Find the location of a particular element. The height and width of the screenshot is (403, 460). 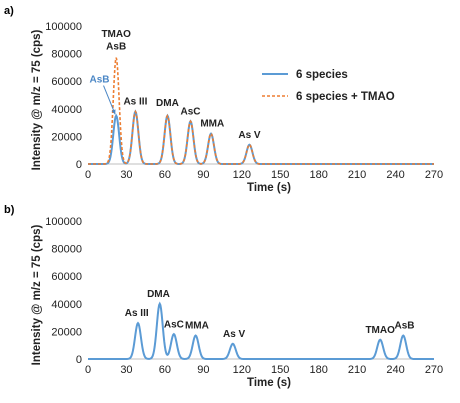

annotation-arrow is located at coordinates (109, 100).